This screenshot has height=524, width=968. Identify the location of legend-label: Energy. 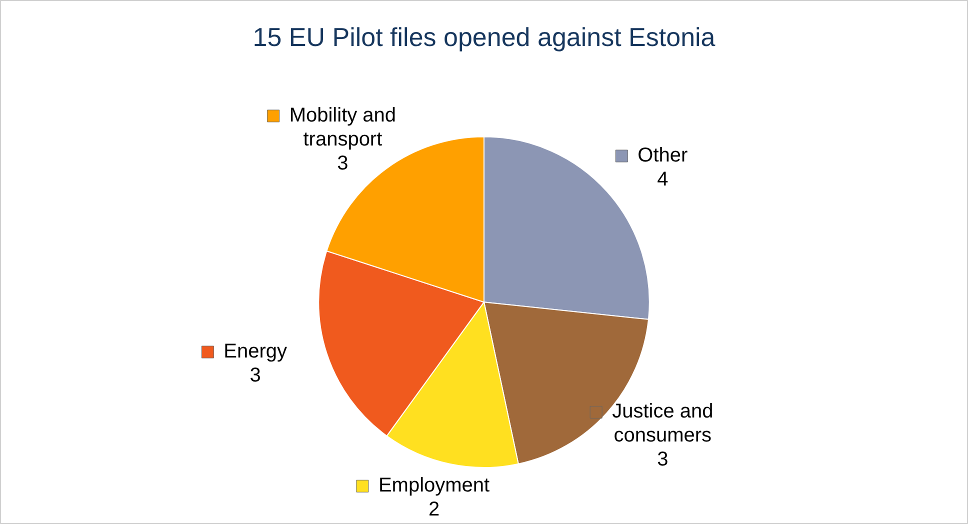
(256, 351).